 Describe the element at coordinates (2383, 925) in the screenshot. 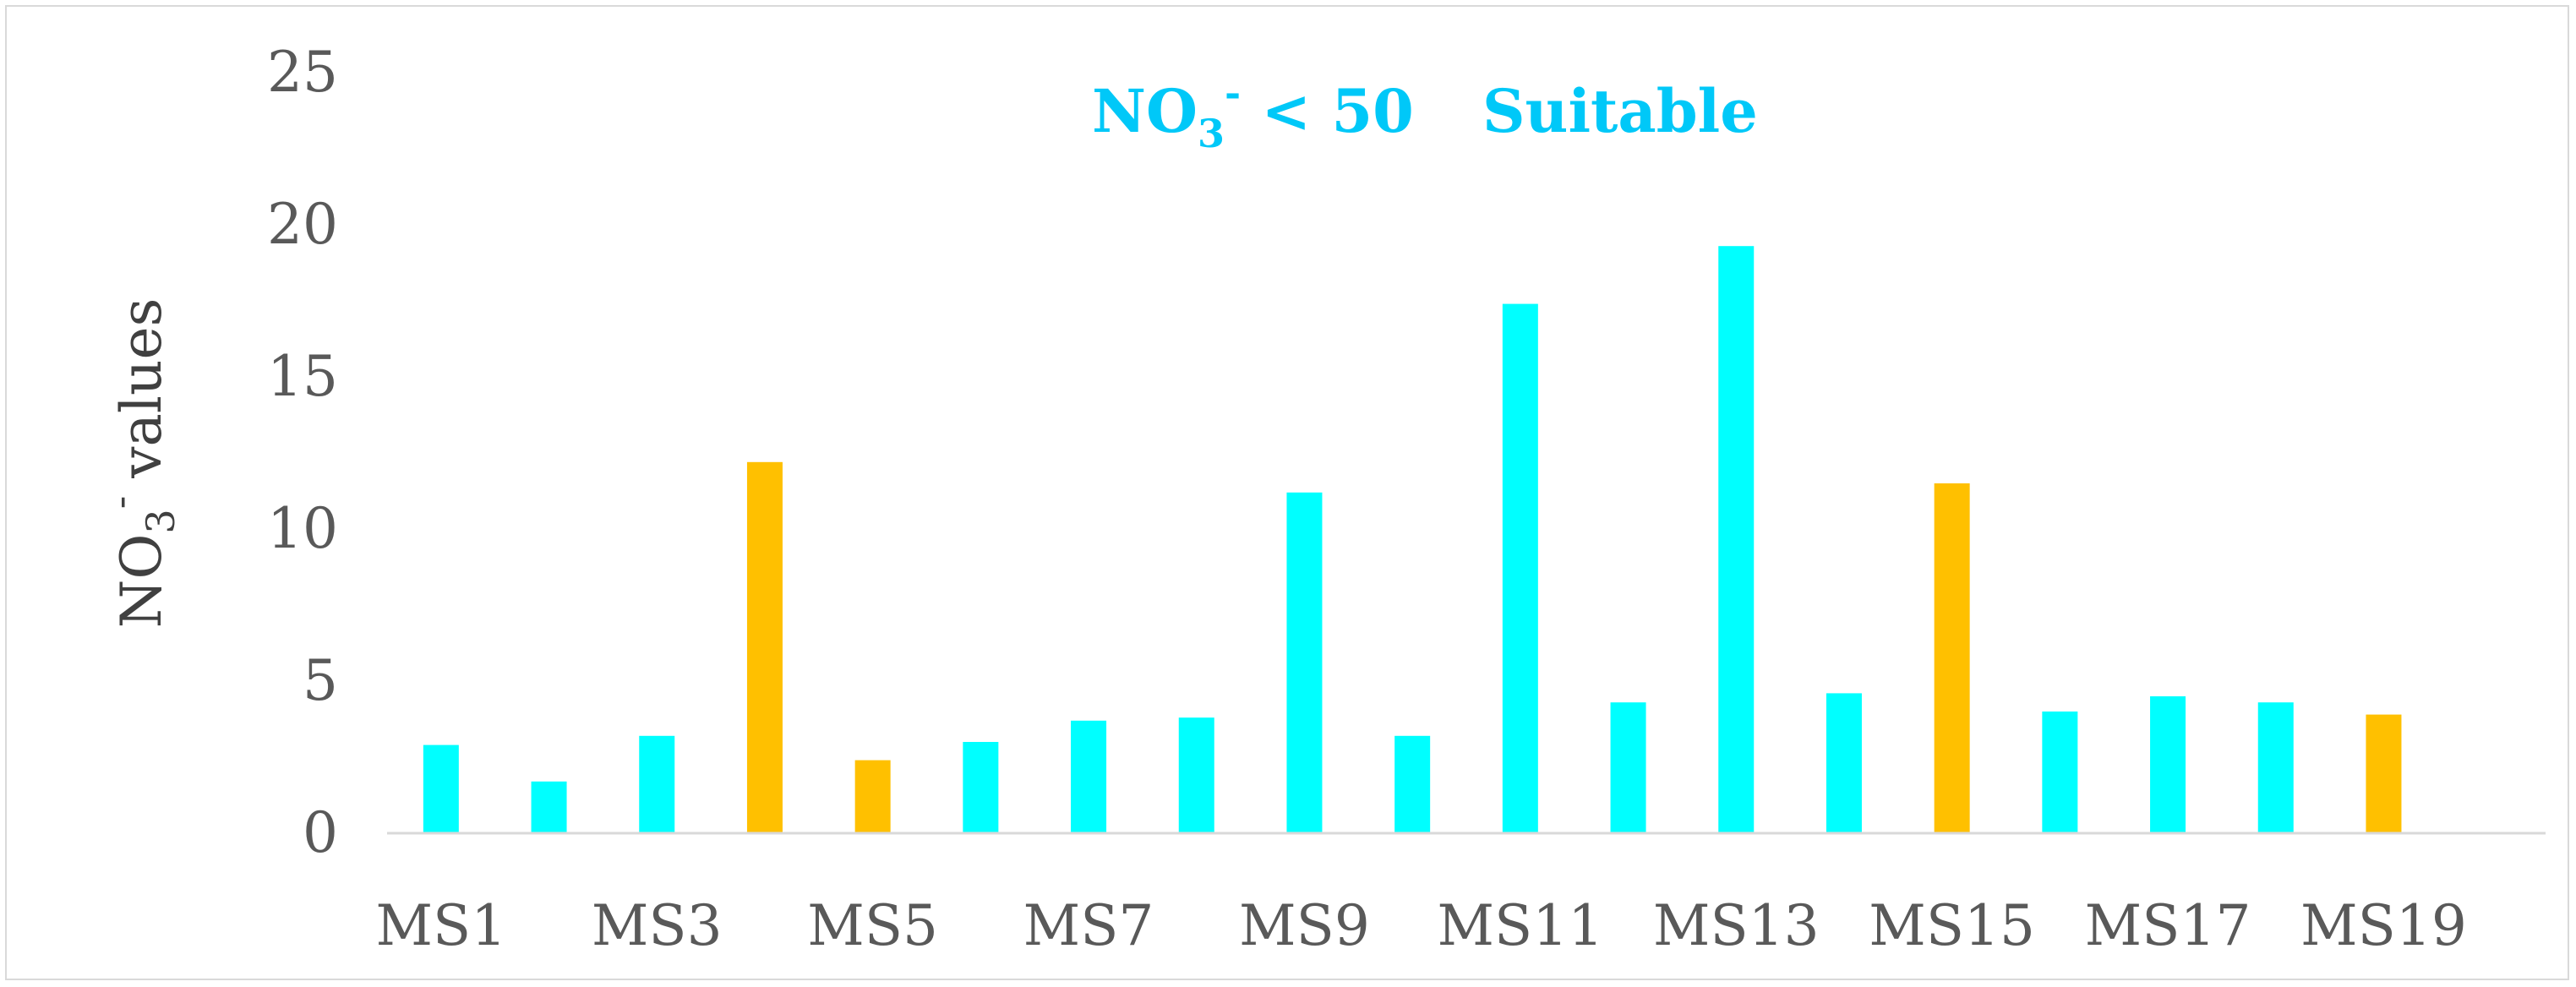

I see `x-tick-label: MS19` at that location.